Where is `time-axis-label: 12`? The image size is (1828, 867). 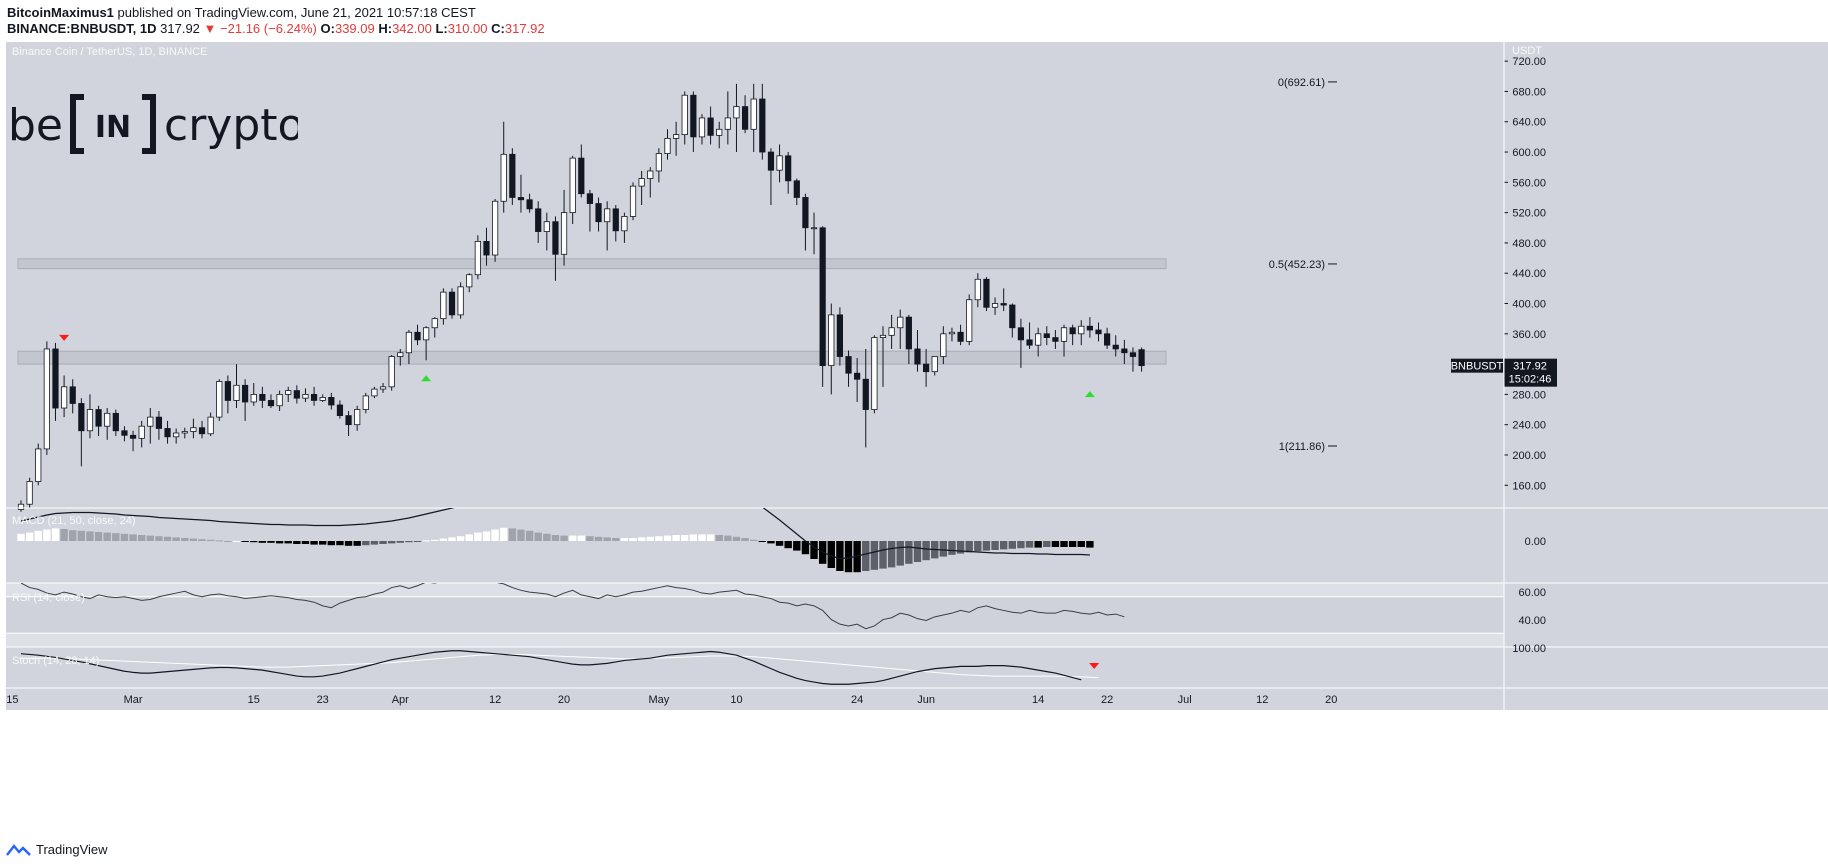 time-axis-label: 12 is located at coordinates (1262, 700).